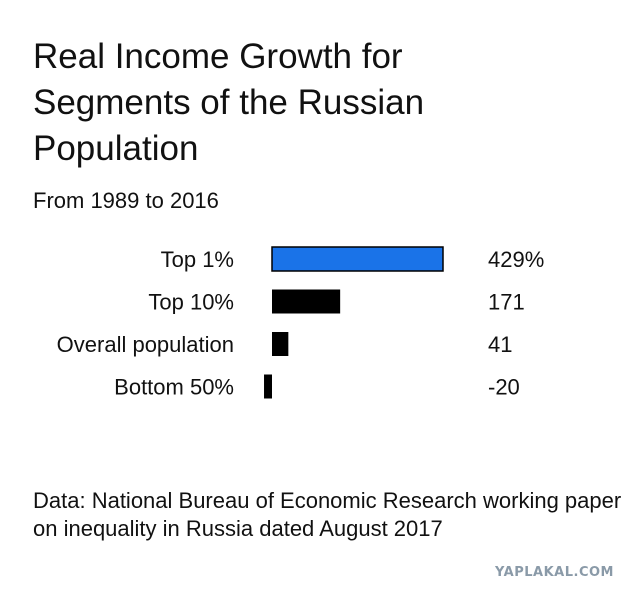 This screenshot has width=640, height=603. I want to click on value-label: 171, so click(506, 302).